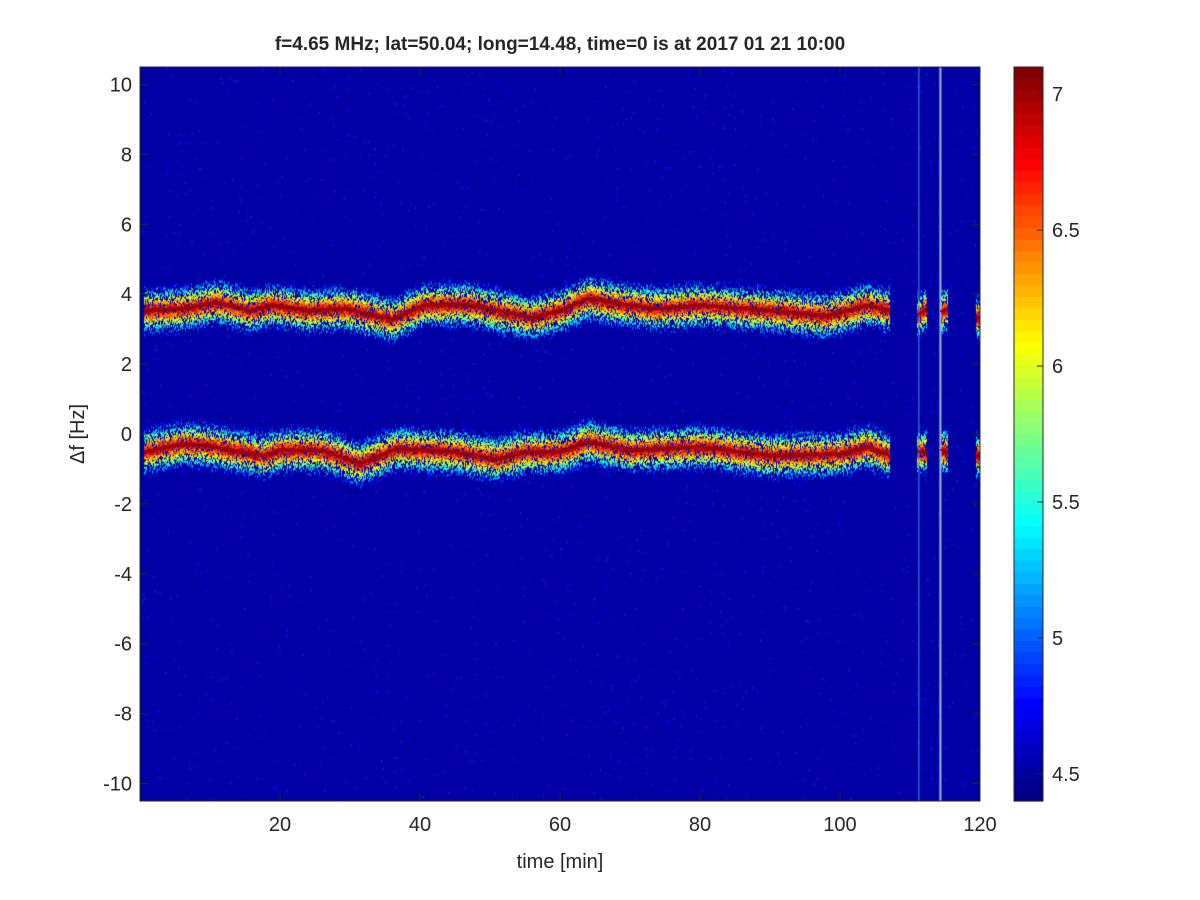  What do you see at coordinates (979, 825) in the screenshot?
I see `x-tick-label: 120` at bounding box center [979, 825].